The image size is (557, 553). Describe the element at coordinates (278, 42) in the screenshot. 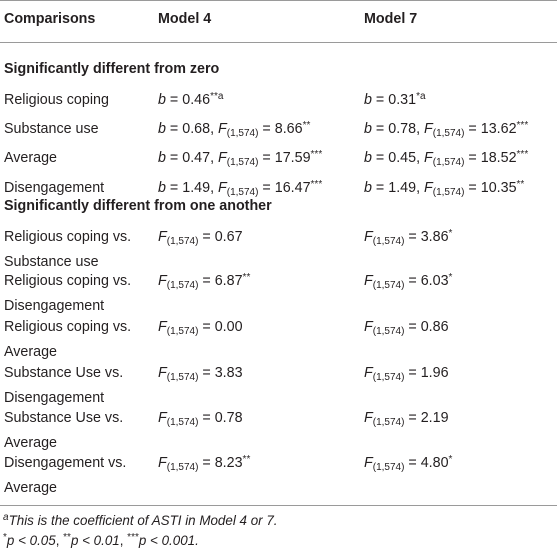

I see `header-rule` at that location.